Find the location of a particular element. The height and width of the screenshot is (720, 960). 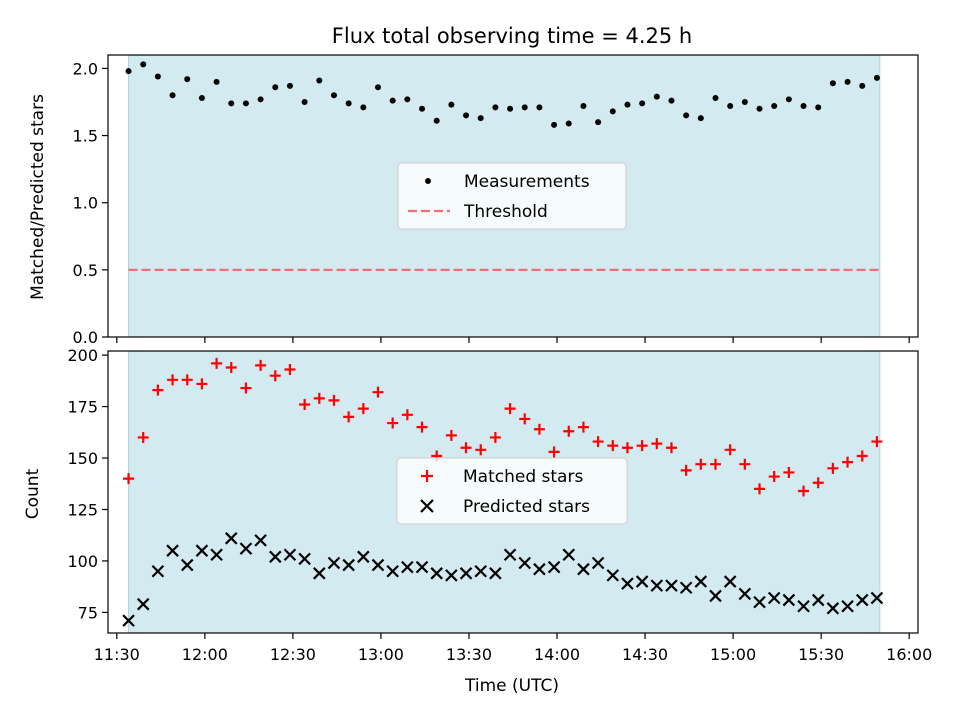

legend-label: Predicted stars is located at coordinates (526, 507).